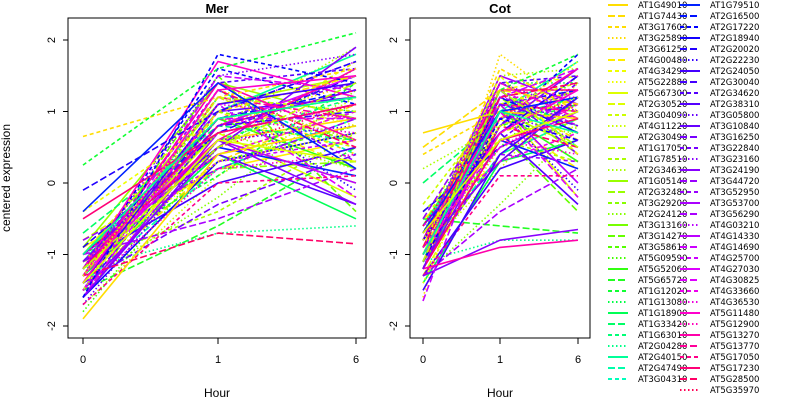 This screenshot has height=400, width=800. What do you see at coordinates (734, 270) in the screenshot?
I see `legend-label: AT4G27030` at bounding box center [734, 270].